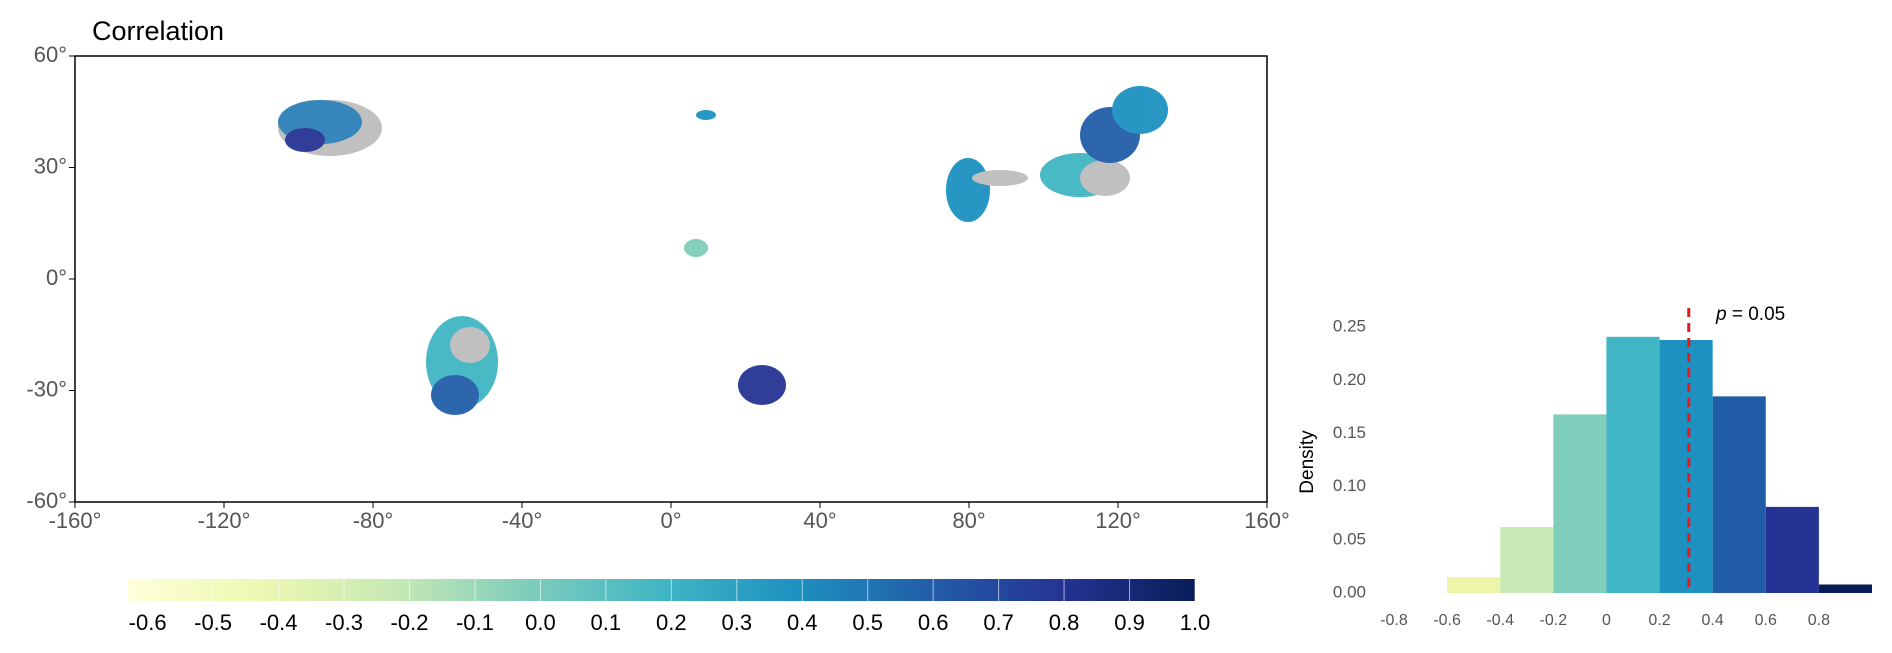  Describe the element at coordinates (279, 622) in the screenshot. I see `colorbar-tick-label: -0.4` at that location.